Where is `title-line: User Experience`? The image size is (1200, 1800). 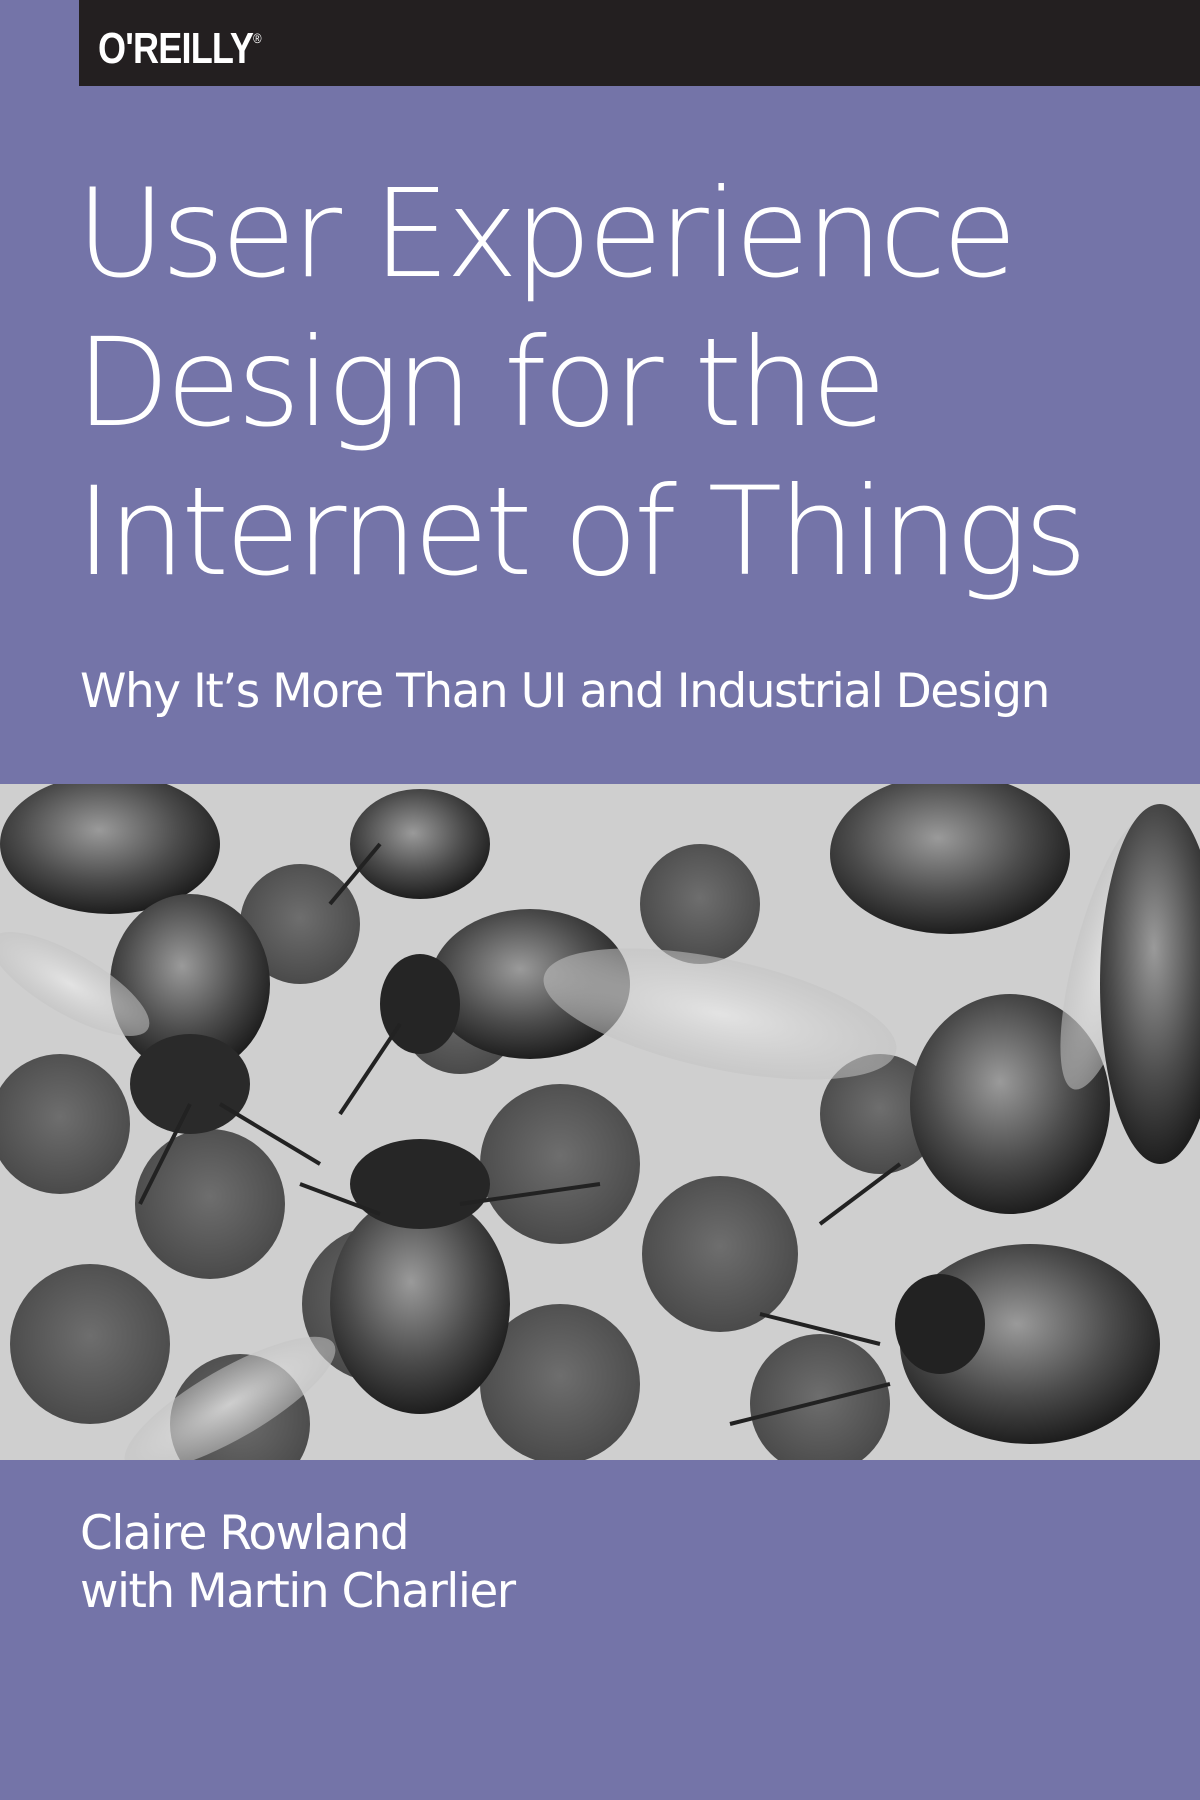 title-line: User Experience is located at coordinates (546, 234).